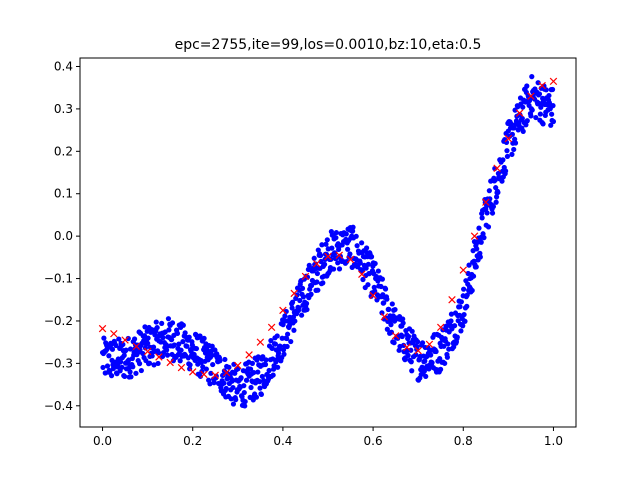 The width and height of the screenshot is (640, 480). I want to click on y-tick-label: 0.0, so click(63, 236).